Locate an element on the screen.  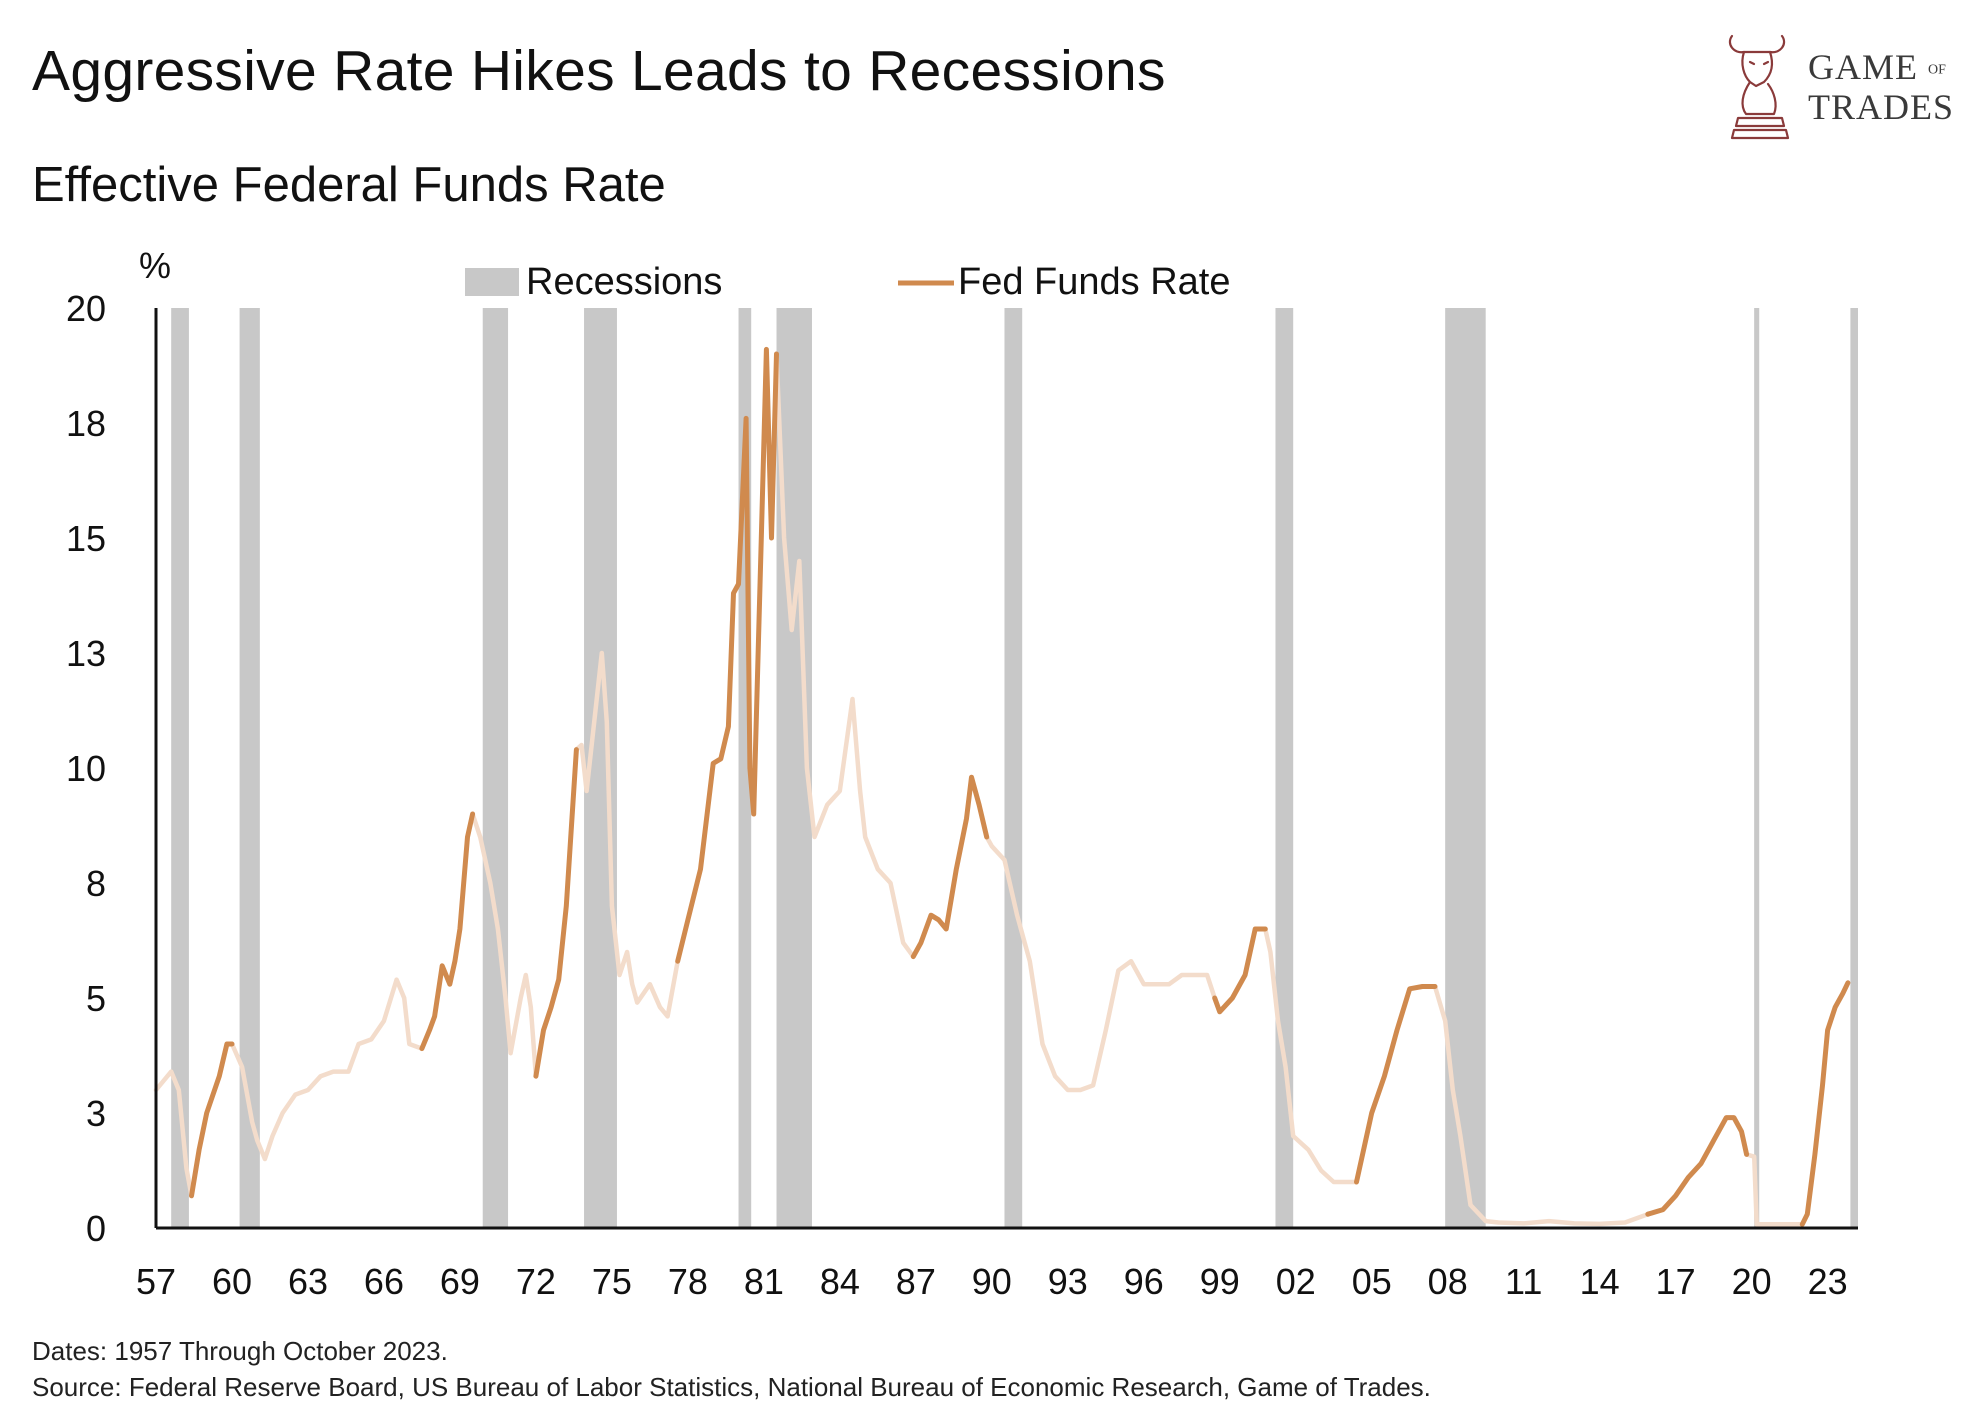
x-tick-label-14: 99 is located at coordinates (1220, 1281).